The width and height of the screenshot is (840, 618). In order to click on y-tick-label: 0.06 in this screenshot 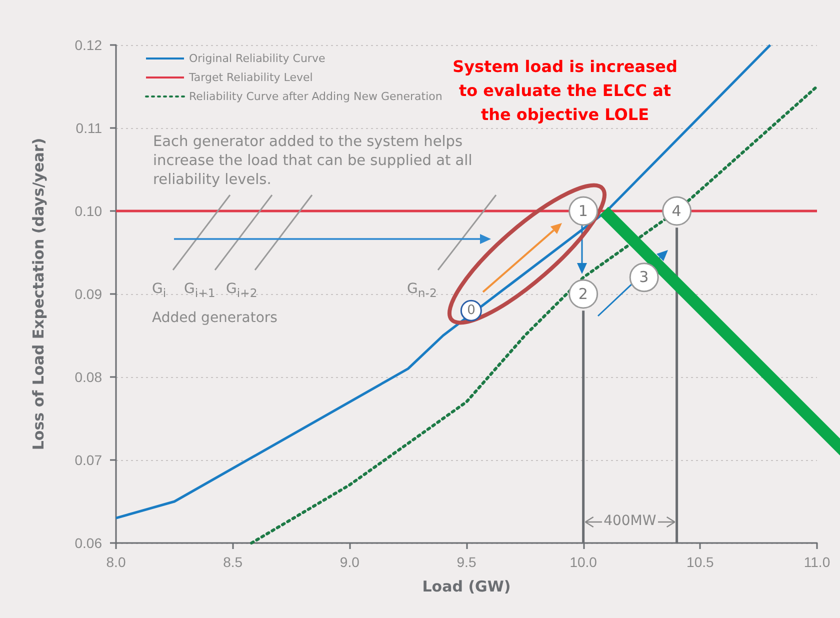, I will do `click(88, 543)`.